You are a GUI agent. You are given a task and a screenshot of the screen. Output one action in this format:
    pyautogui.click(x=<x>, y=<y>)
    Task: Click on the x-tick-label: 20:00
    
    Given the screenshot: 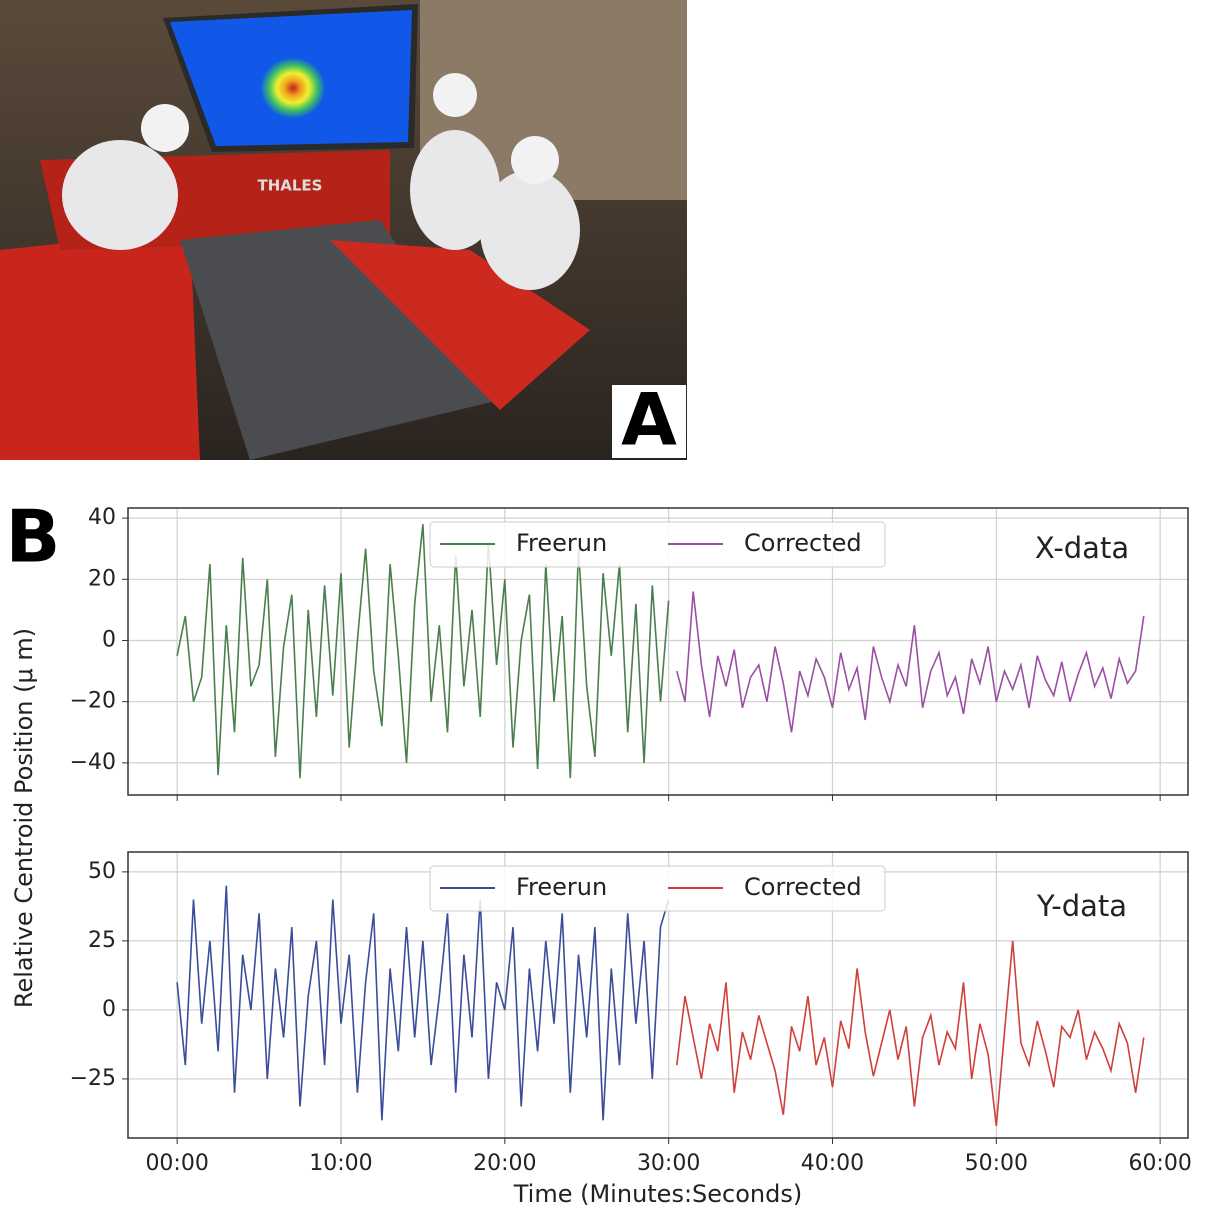 What is the action you would take?
    pyautogui.click(x=504, y=1163)
    